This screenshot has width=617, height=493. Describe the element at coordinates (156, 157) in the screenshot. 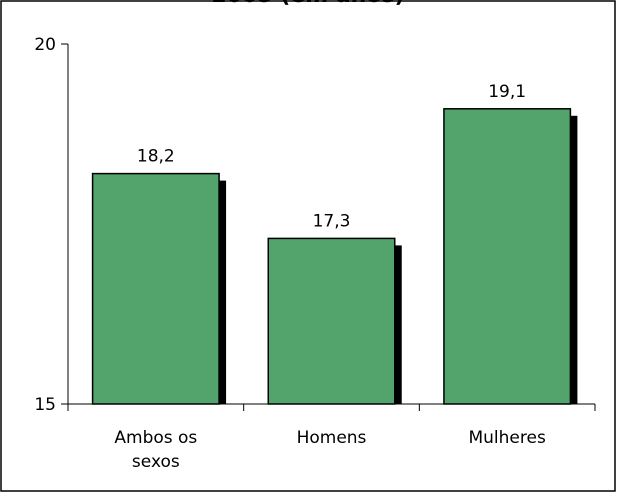

I see `value-label: 18,2` at that location.